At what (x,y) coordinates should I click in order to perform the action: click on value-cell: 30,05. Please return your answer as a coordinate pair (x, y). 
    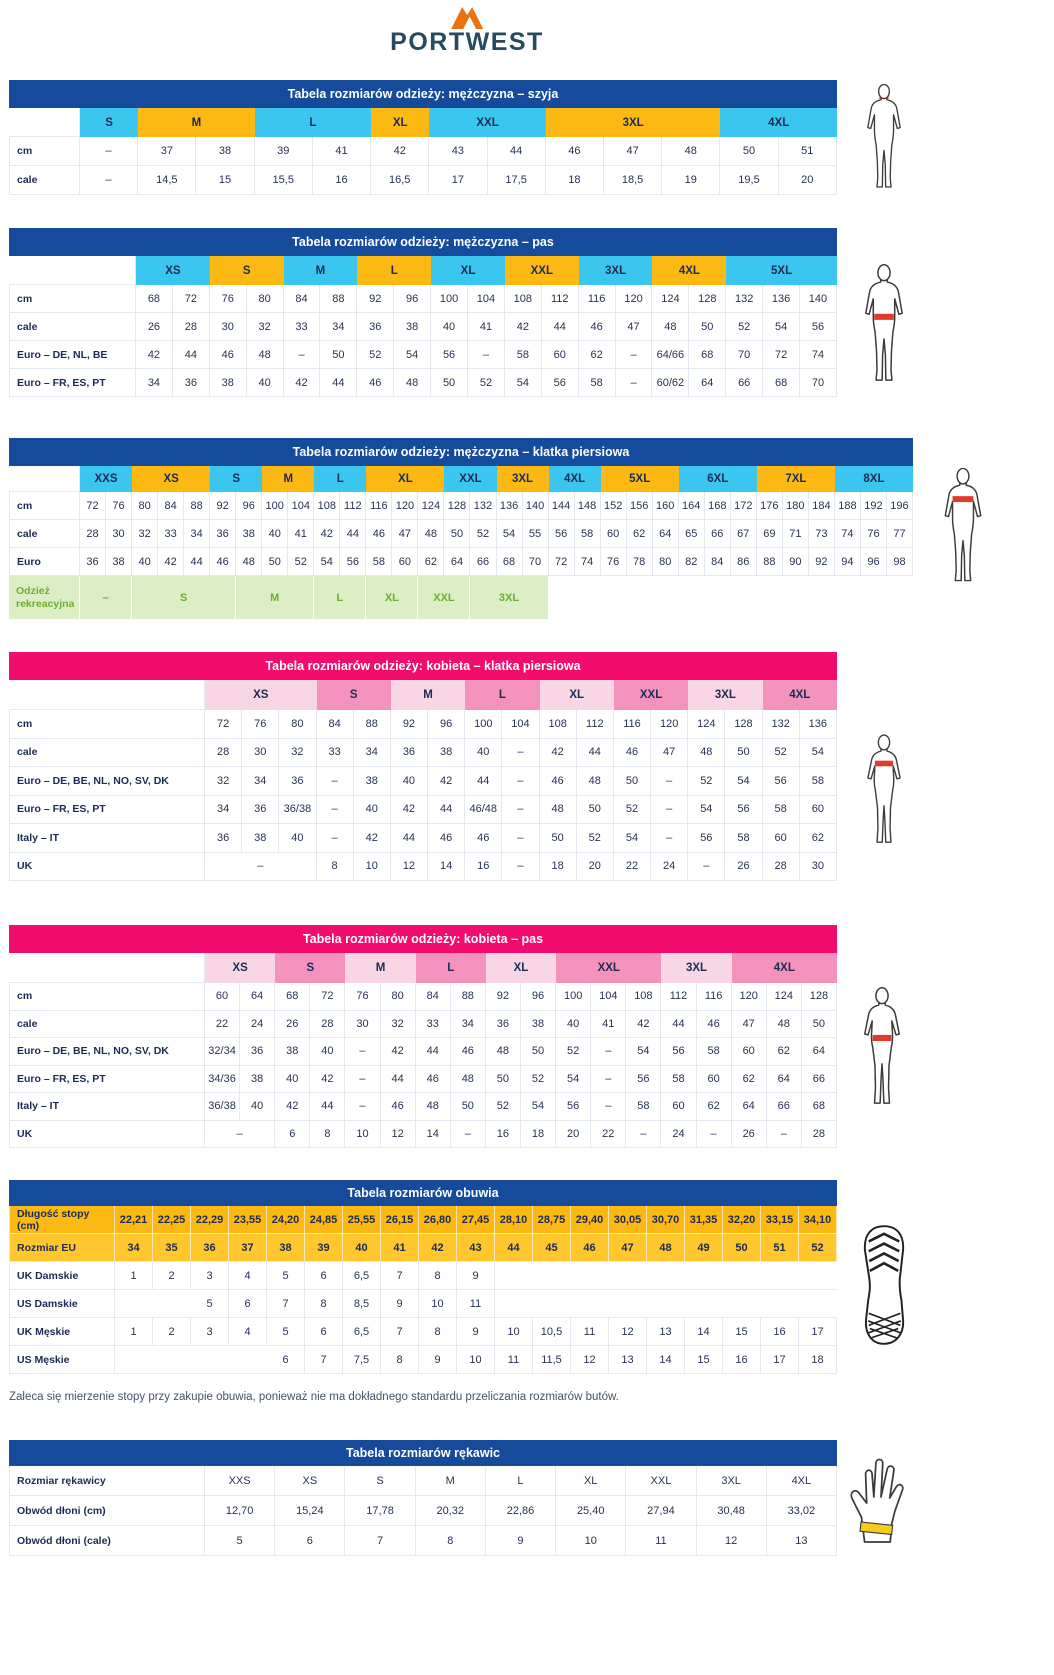
    Looking at the image, I should click on (628, 1220).